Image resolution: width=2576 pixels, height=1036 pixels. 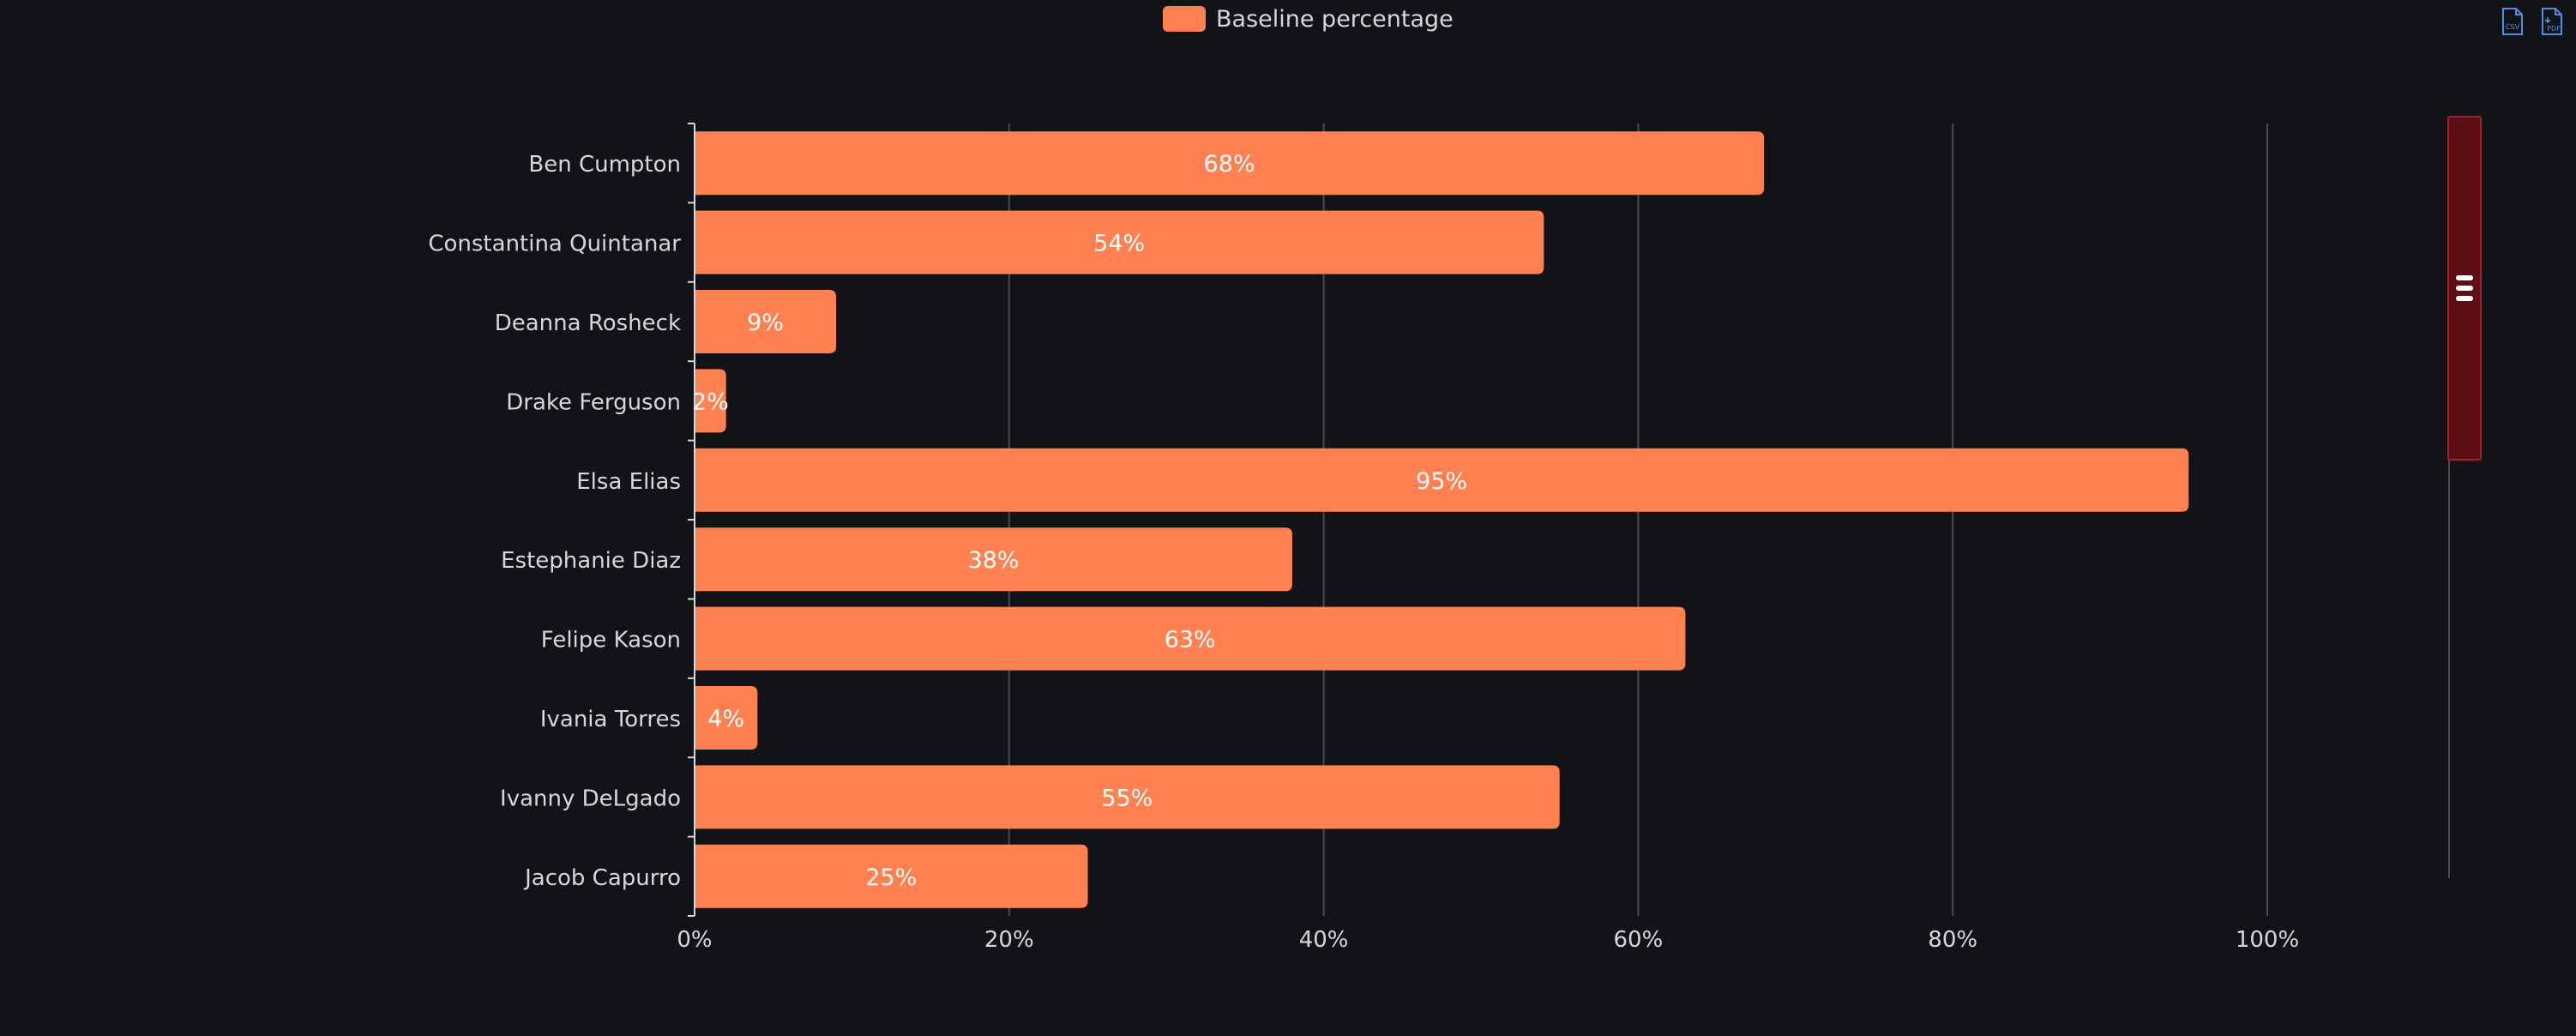 What do you see at coordinates (604, 165) in the screenshot?
I see `y-category-label: Ben Cumpton` at bounding box center [604, 165].